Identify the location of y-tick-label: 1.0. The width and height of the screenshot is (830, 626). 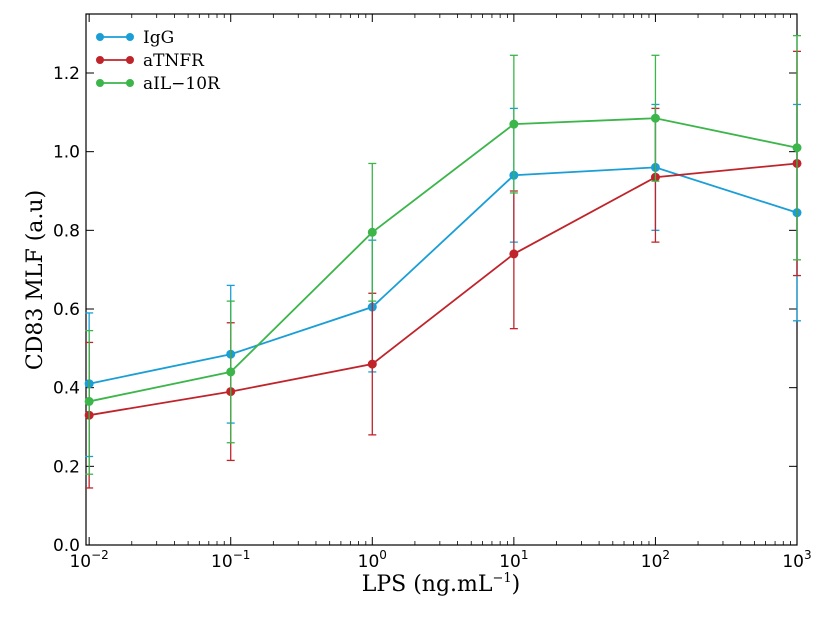
(66, 153).